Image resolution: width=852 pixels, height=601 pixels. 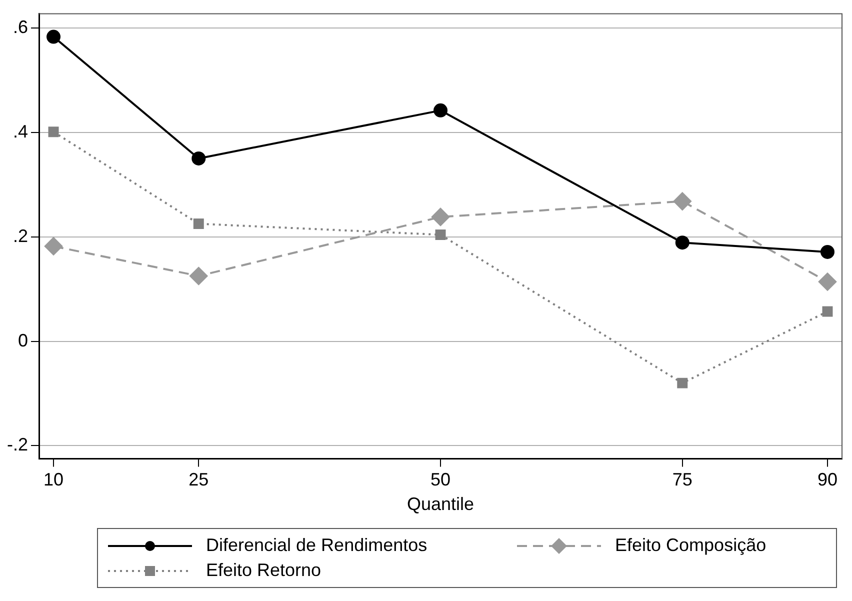 I want to click on x-tick-label: 25, so click(x=198, y=480).